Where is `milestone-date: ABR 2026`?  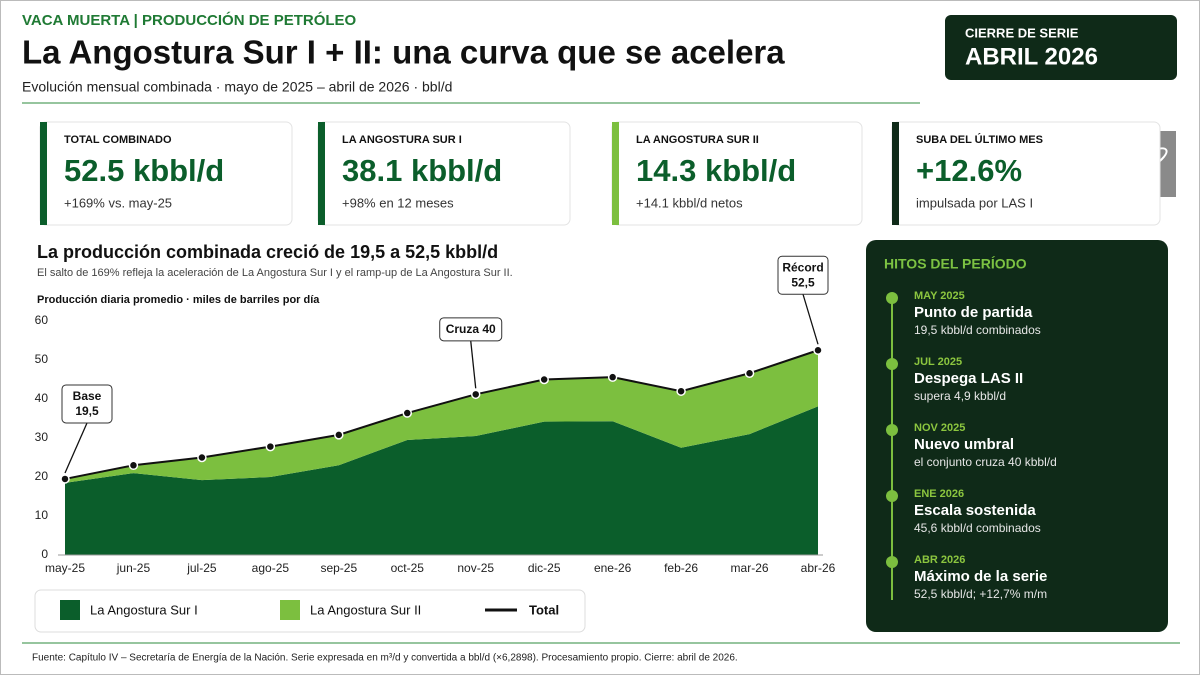
milestone-date: ABR 2026 is located at coordinates (939, 560).